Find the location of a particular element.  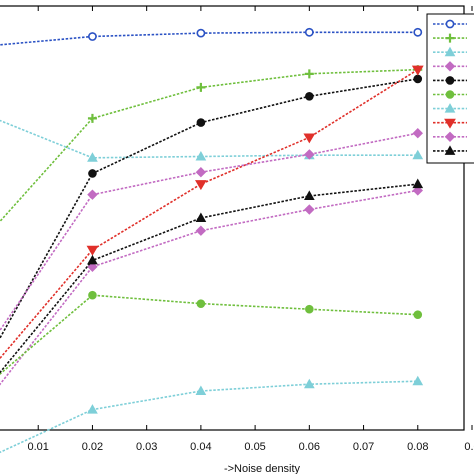

x-tick-label: 0.02 is located at coordinates (92, 447).